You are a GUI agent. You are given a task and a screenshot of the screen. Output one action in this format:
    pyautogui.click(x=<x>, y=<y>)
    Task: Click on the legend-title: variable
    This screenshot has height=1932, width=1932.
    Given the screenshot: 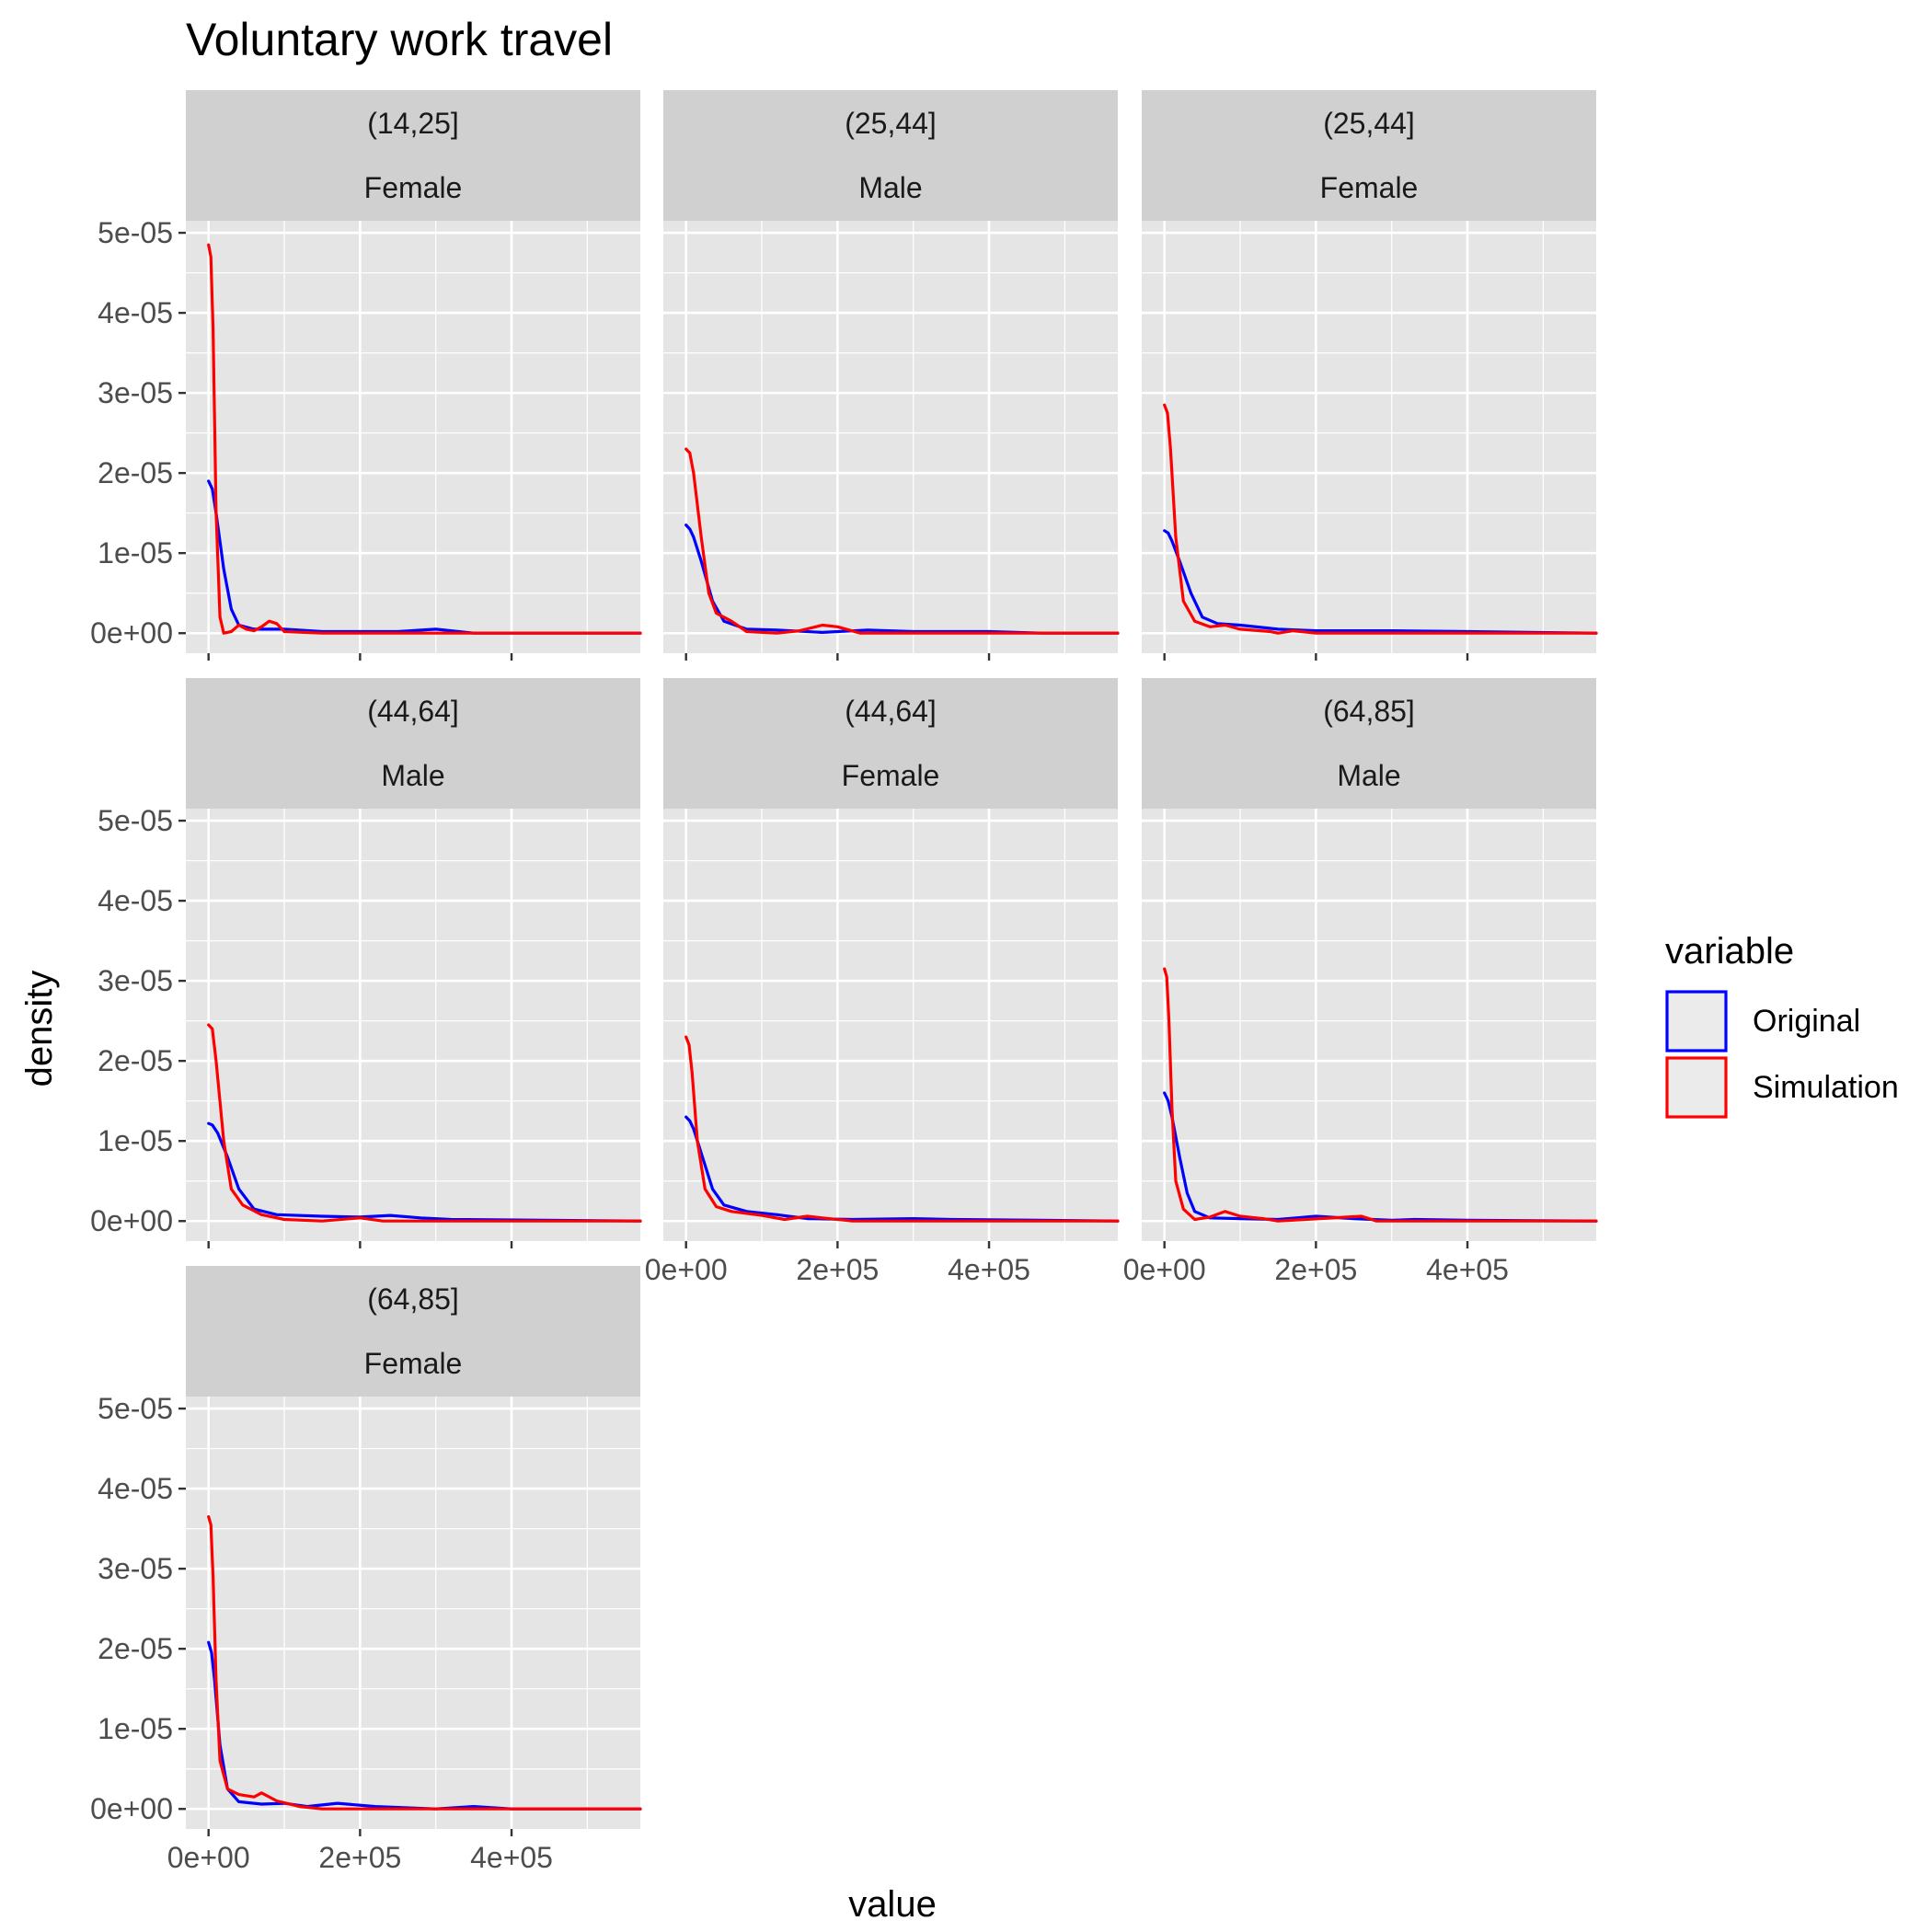 What is the action you would take?
    pyautogui.click(x=1729, y=951)
    